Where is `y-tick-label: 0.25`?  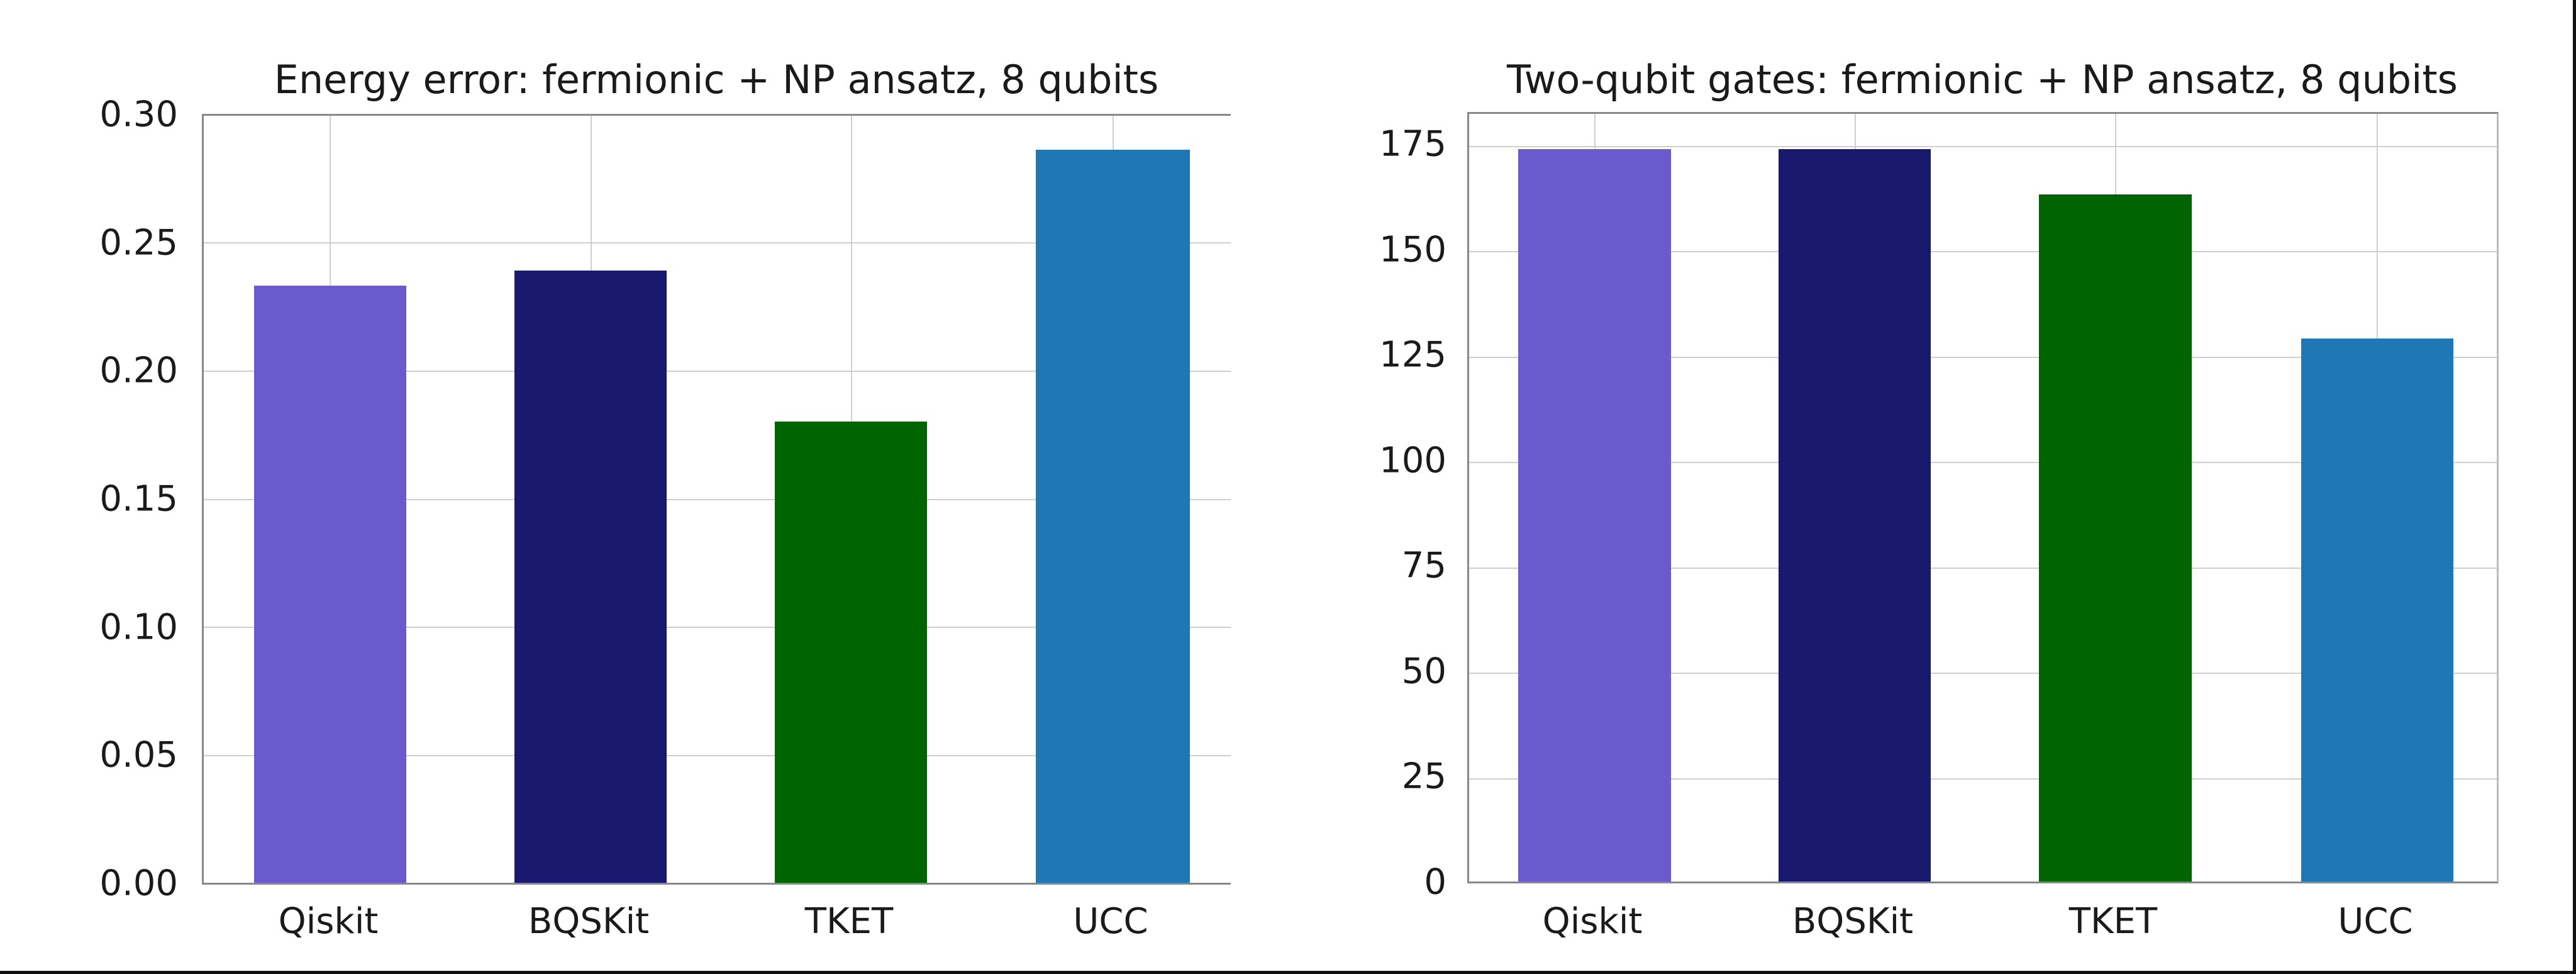 y-tick-label: 0.25 is located at coordinates (138, 243).